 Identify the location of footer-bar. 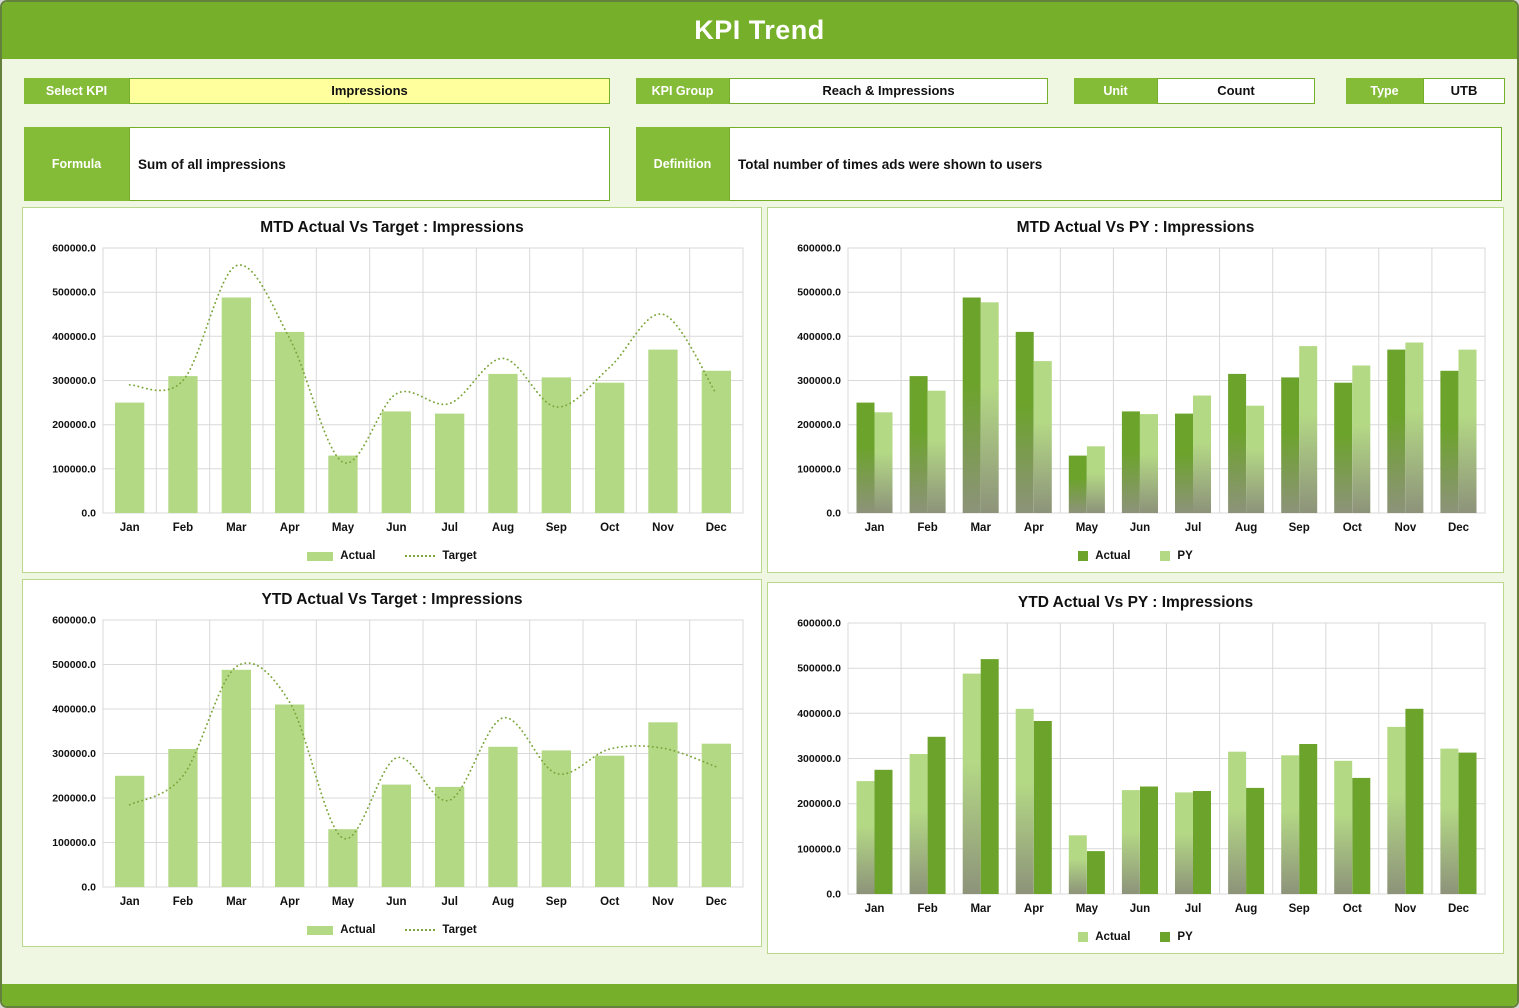
(759, 995).